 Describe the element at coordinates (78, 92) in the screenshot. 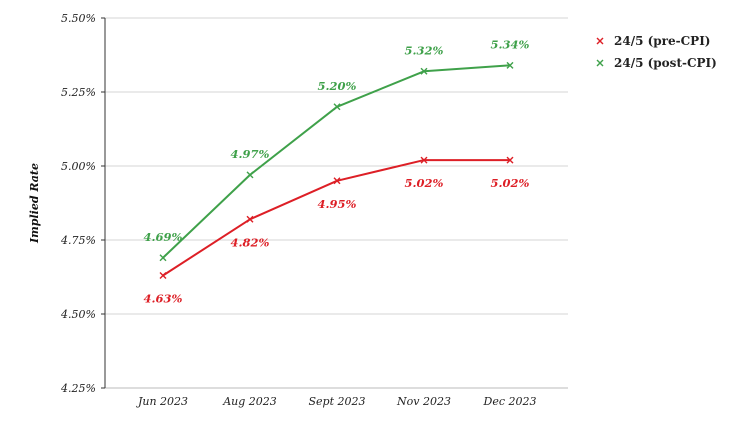

I see `y-tick-label: 5.25%` at that location.